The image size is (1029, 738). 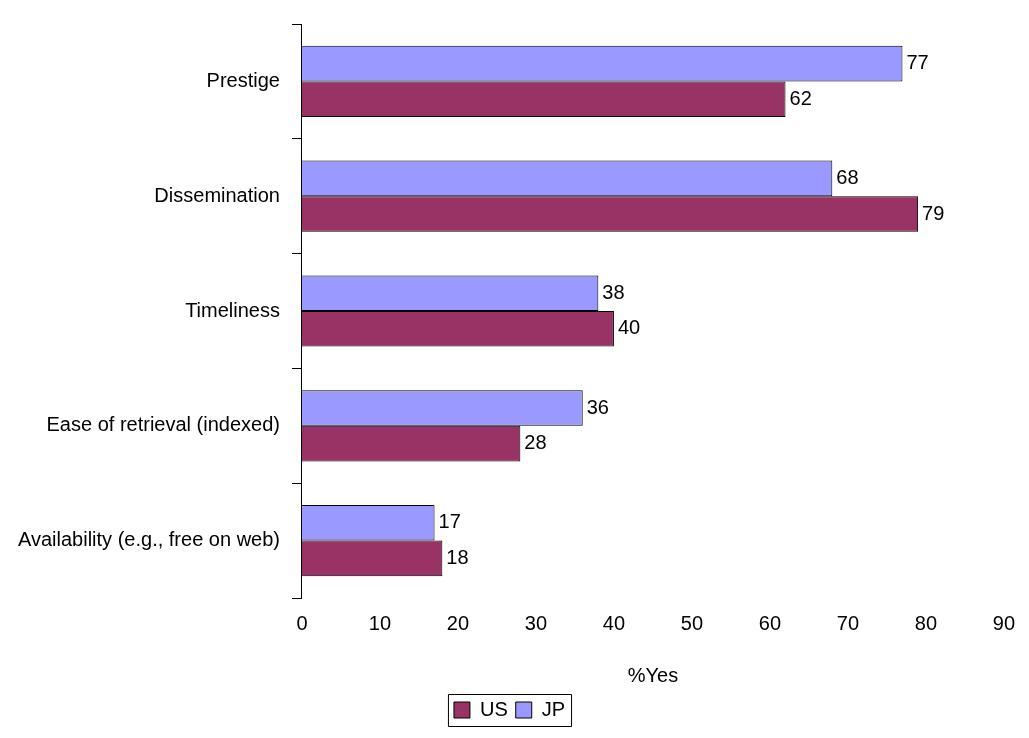 I want to click on y-tick-label: Prestige, so click(x=243, y=79).